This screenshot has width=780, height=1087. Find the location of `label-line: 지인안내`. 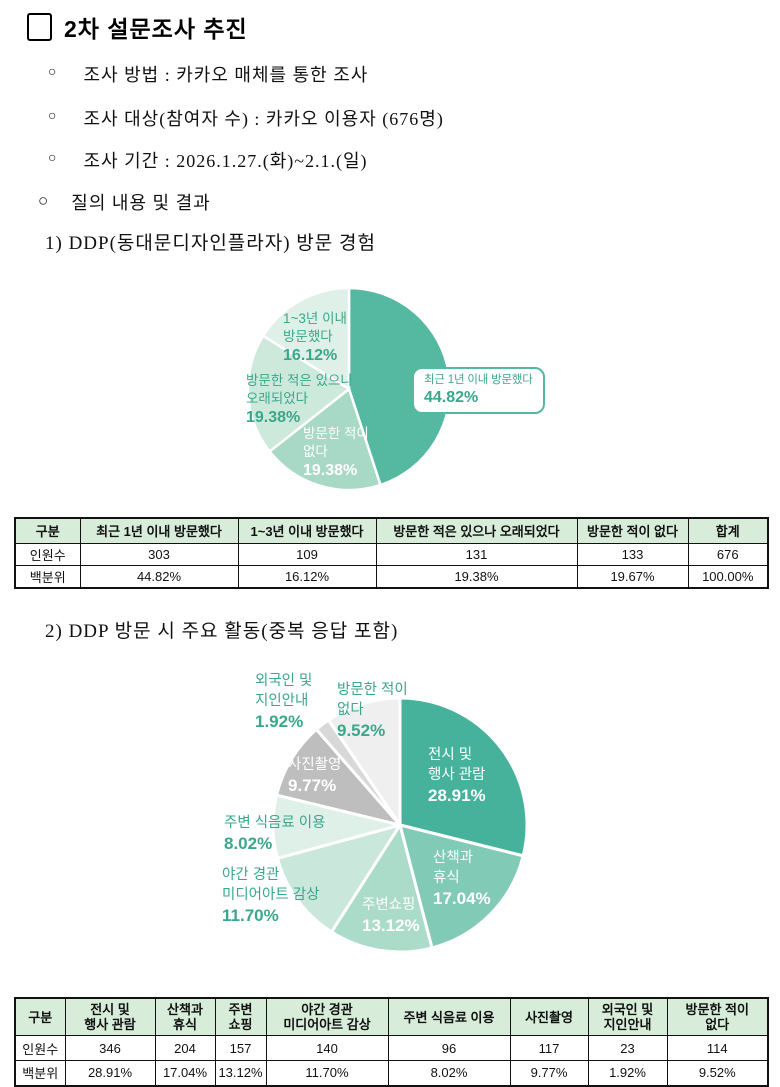

label-line: 지인안내 is located at coordinates (282, 701).